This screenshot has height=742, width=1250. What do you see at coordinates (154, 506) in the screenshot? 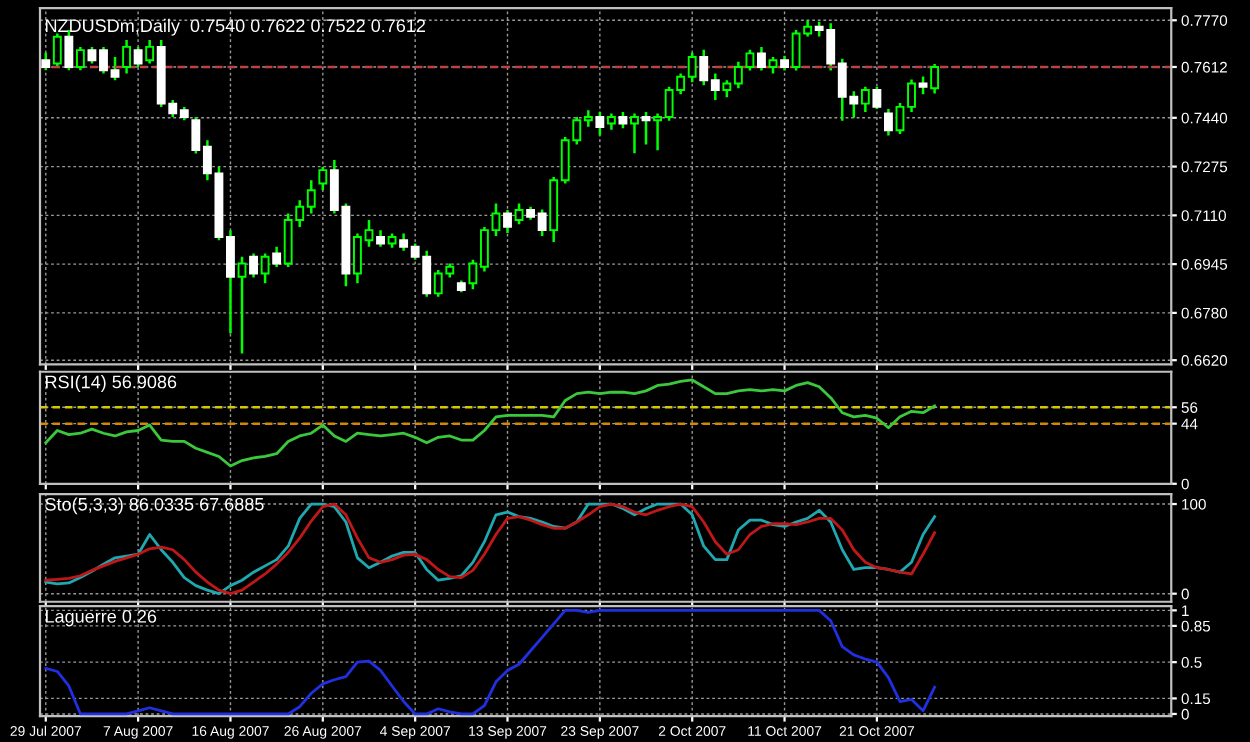
I see `chart-title: Sto(5,3,3) 86.0335 67.6885` at bounding box center [154, 506].